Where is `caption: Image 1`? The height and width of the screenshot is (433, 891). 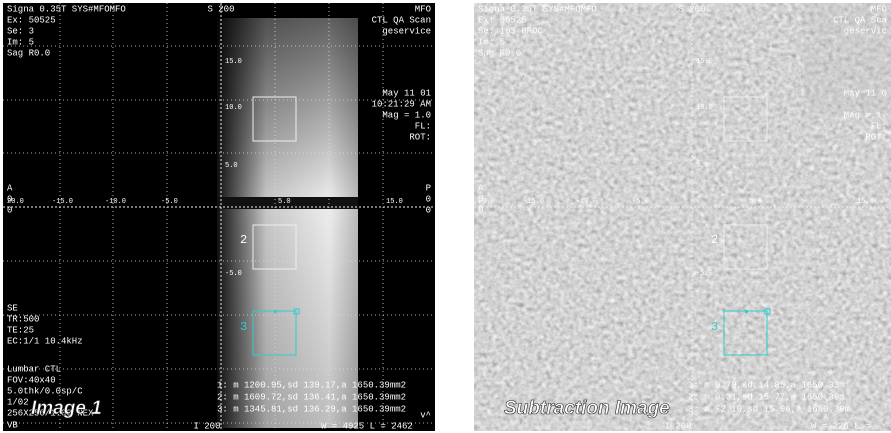
caption: Image 1 is located at coordinates (66, 408).